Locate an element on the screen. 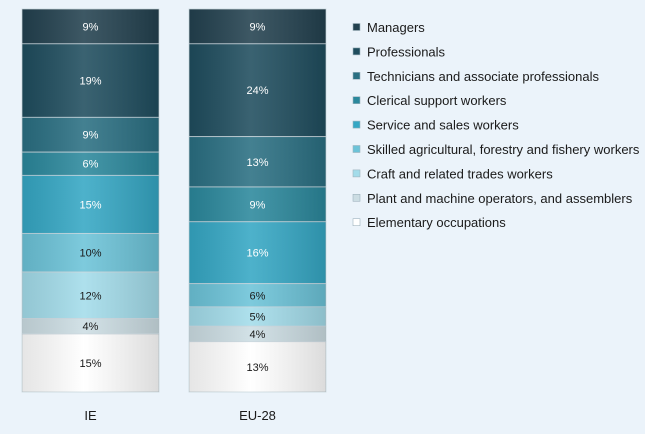  legend-swatch-service-and-sales-workers is located at coordinates (356, 124).